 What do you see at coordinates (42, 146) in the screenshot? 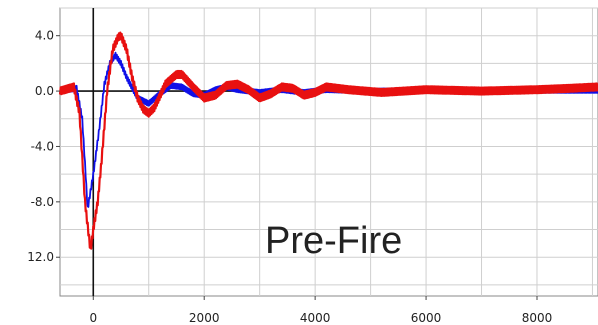
I see `y-tick-label: -4.0` at bounding box center [42, 146].